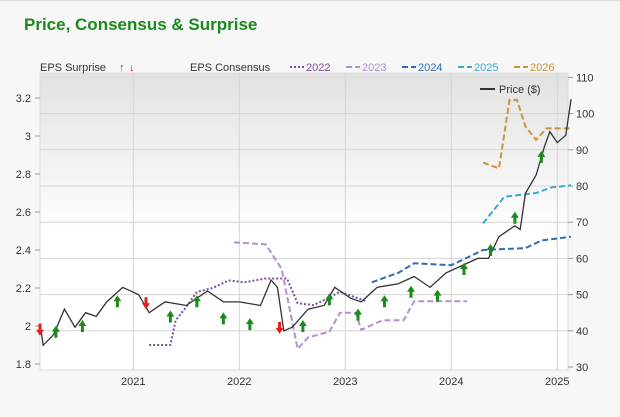  What do you see at coordinates (23, 365) in the screenshot?
I see `left-tick-label: 1.8` at bounding box center [23, 365].